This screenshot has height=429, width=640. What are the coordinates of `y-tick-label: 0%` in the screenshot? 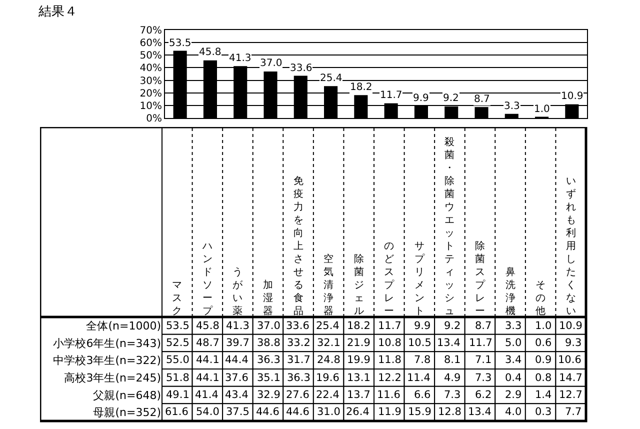 It's located at (154, 119).